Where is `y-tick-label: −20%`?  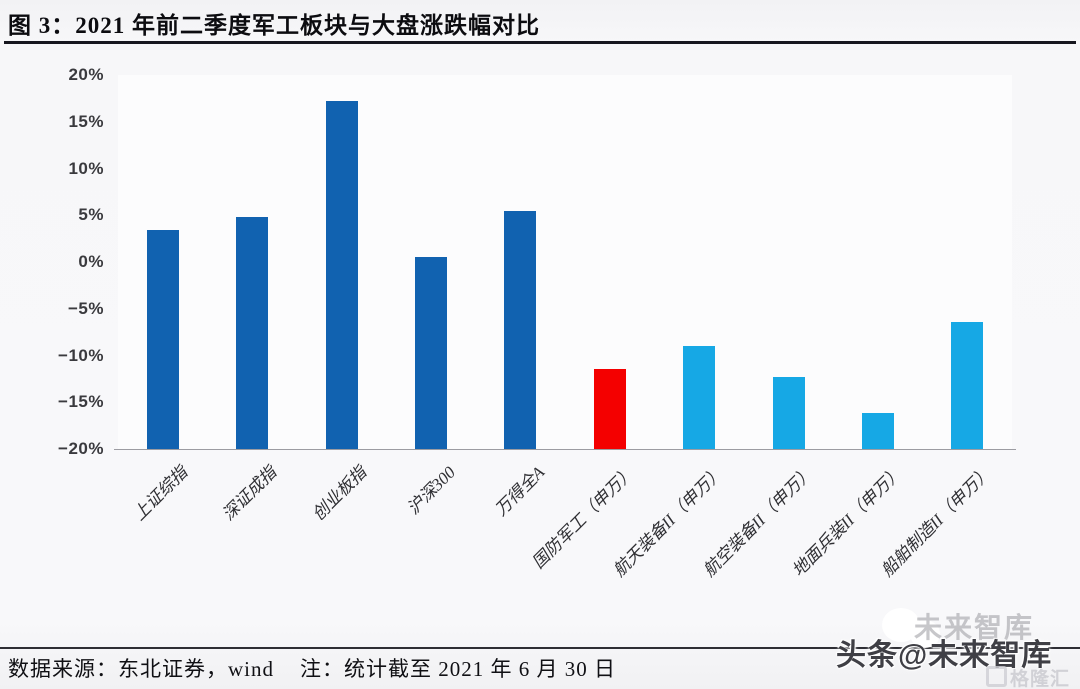
y-tick-label: −20% is located at coordinates (81, 448).